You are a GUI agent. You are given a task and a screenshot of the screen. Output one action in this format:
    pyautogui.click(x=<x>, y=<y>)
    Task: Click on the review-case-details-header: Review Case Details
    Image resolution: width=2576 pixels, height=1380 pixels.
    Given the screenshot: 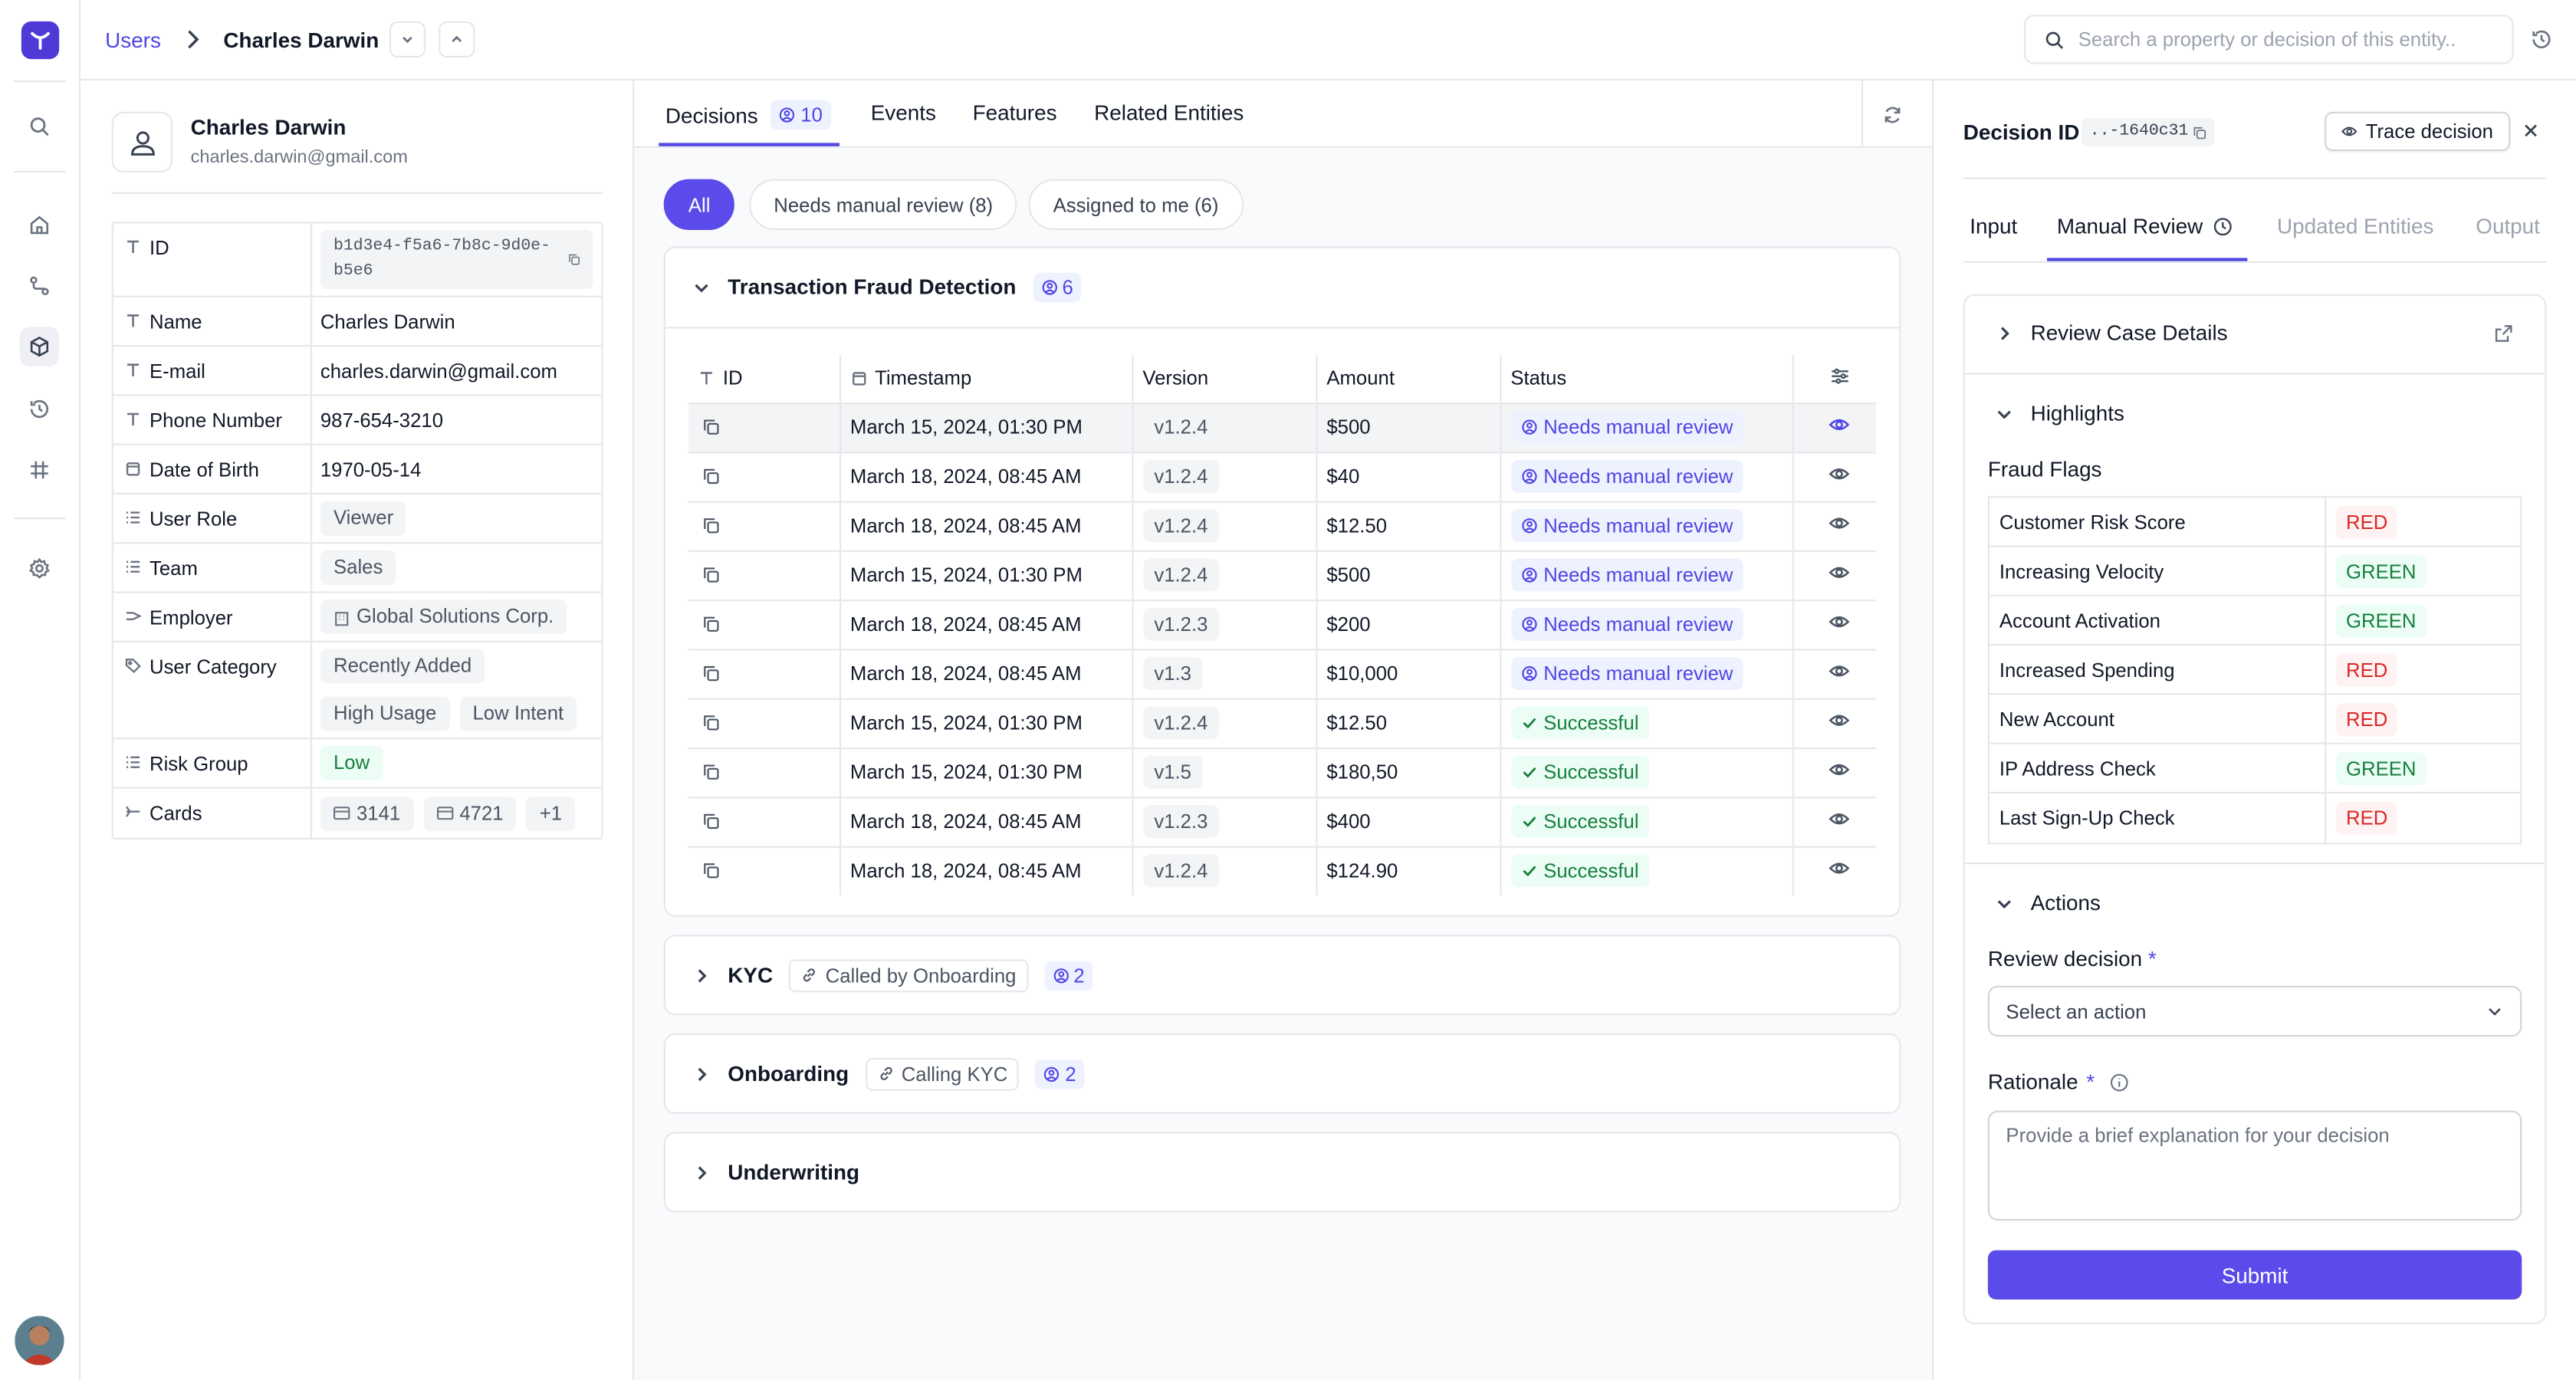 What is the action you would take?
    pyautogui.click(x=2253, y=333)
    